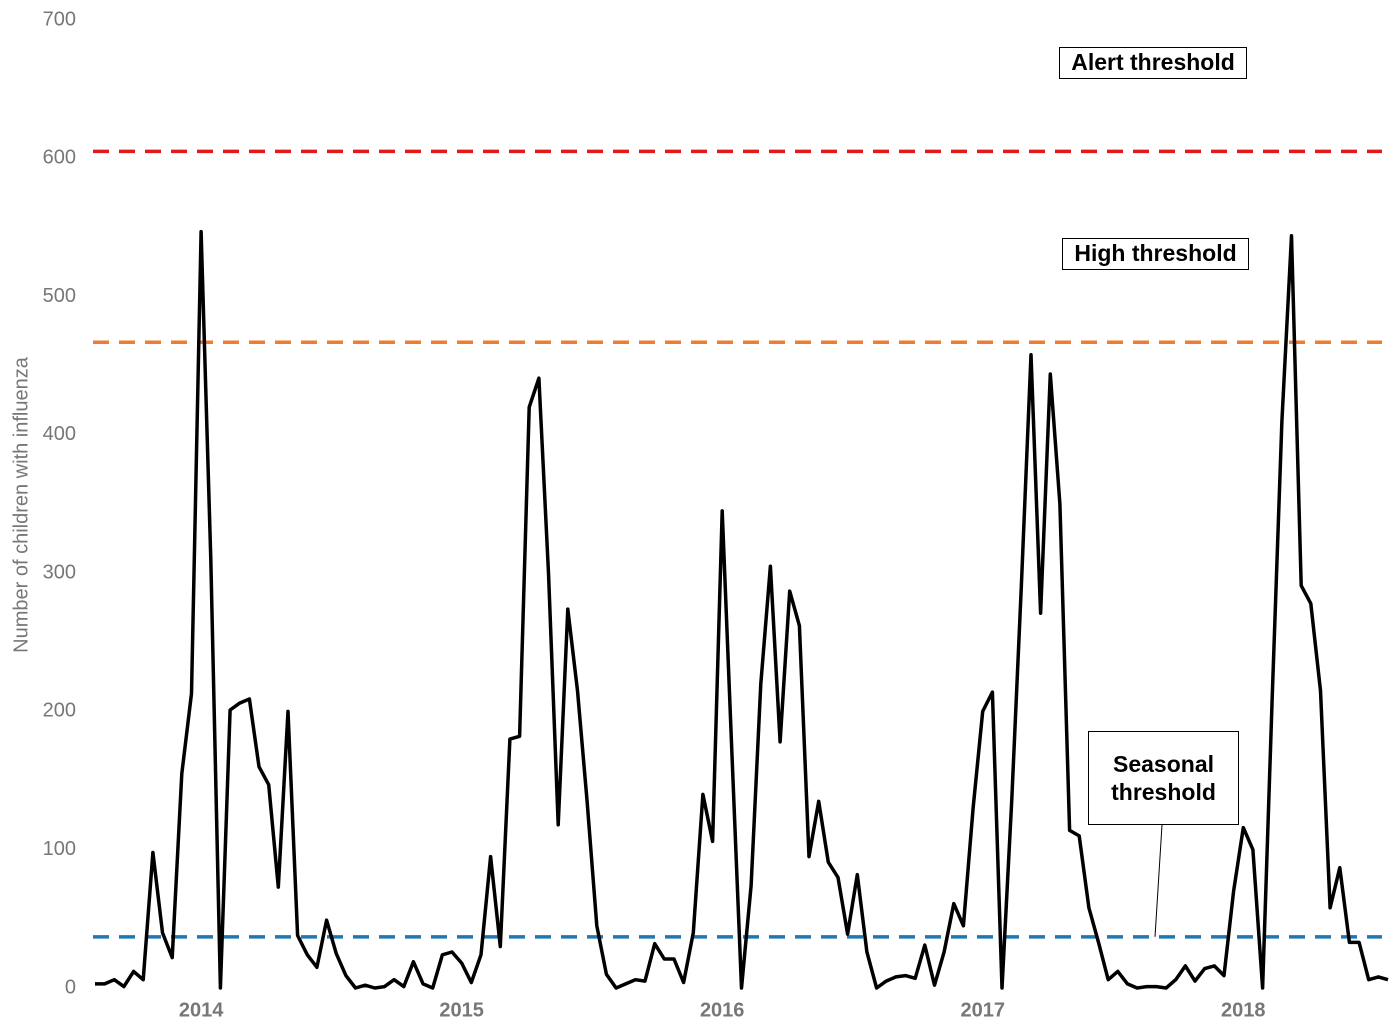 The height and width of the screenshot is (1025, 1399). I want to click on x-tick-label: 2015, so click(461, 1010).